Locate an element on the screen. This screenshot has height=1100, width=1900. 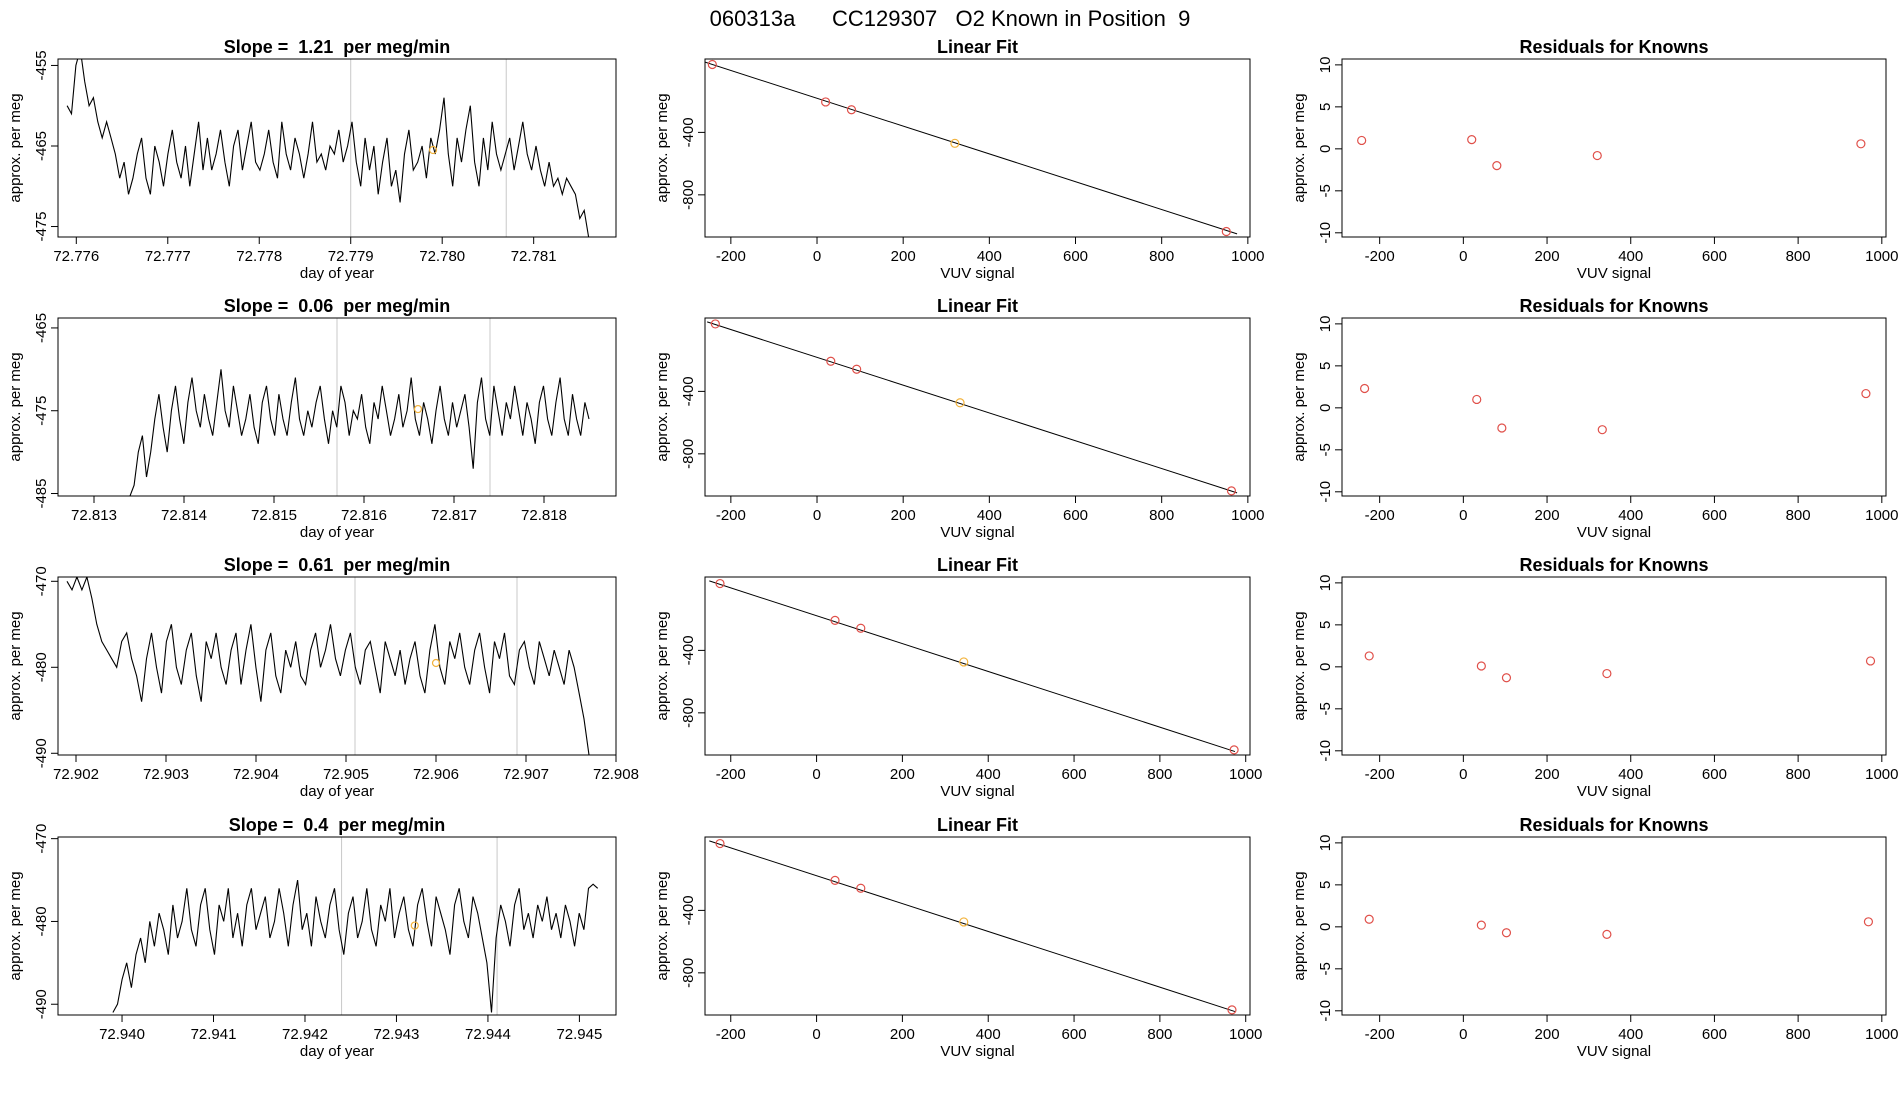
x-tick-label: 72.778 is located at coordinates (259, 256).